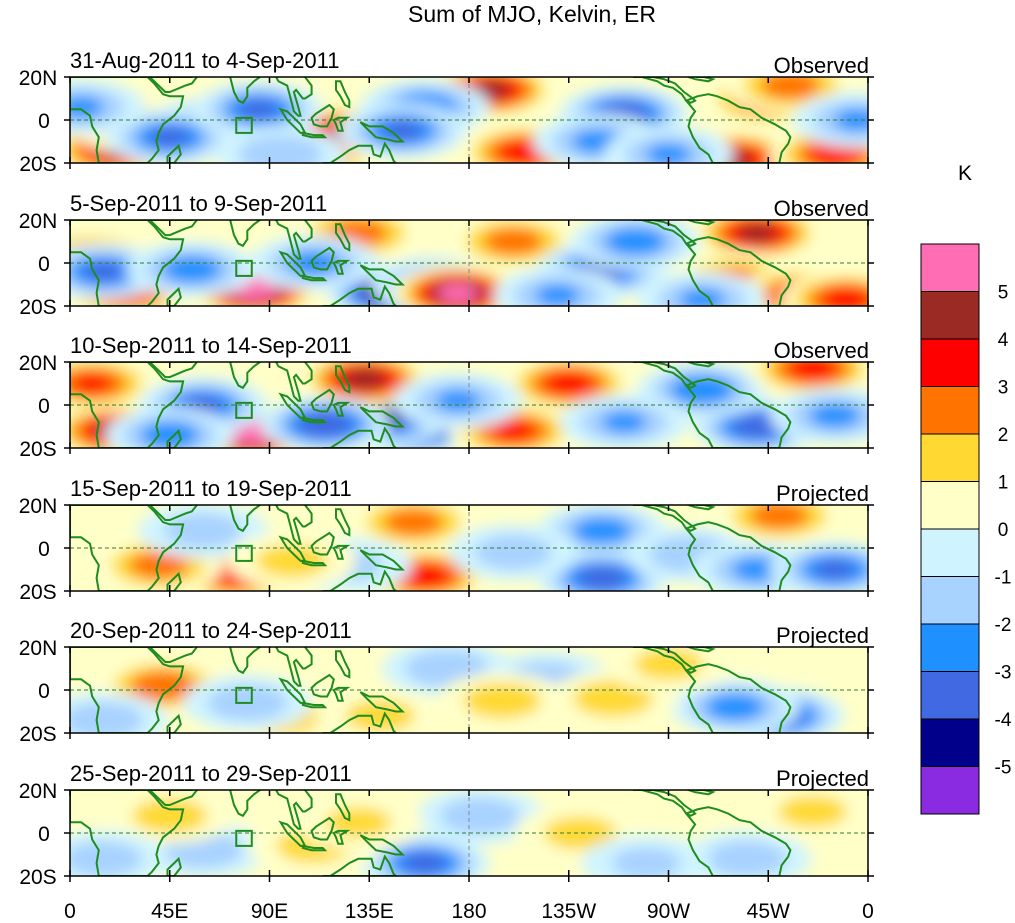 The height and width of the screenshot is (923, 1015). What do you see at coordinates (169, 911) in the screenshot?
I see `x-tick-label: 45E` at bounding box center [169, 911].